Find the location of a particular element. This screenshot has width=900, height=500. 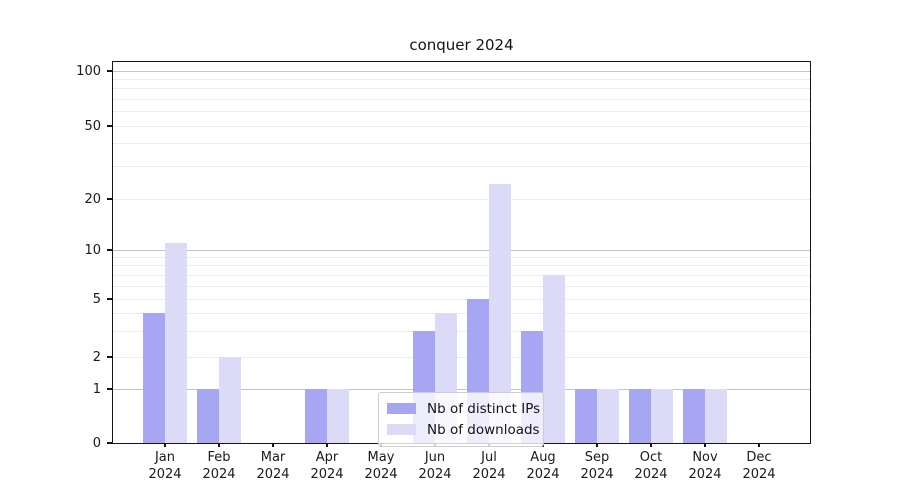

x-tick-oct is located at coordinates (651, 445).